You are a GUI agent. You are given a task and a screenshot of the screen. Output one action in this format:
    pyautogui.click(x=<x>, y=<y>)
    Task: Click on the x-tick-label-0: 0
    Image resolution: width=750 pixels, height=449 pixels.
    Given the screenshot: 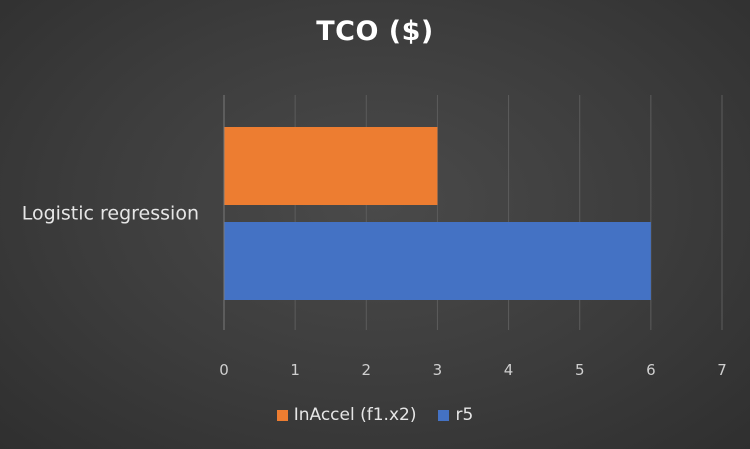 What is the action you would take?
    pyautogui.click(x=224, y=370)
    